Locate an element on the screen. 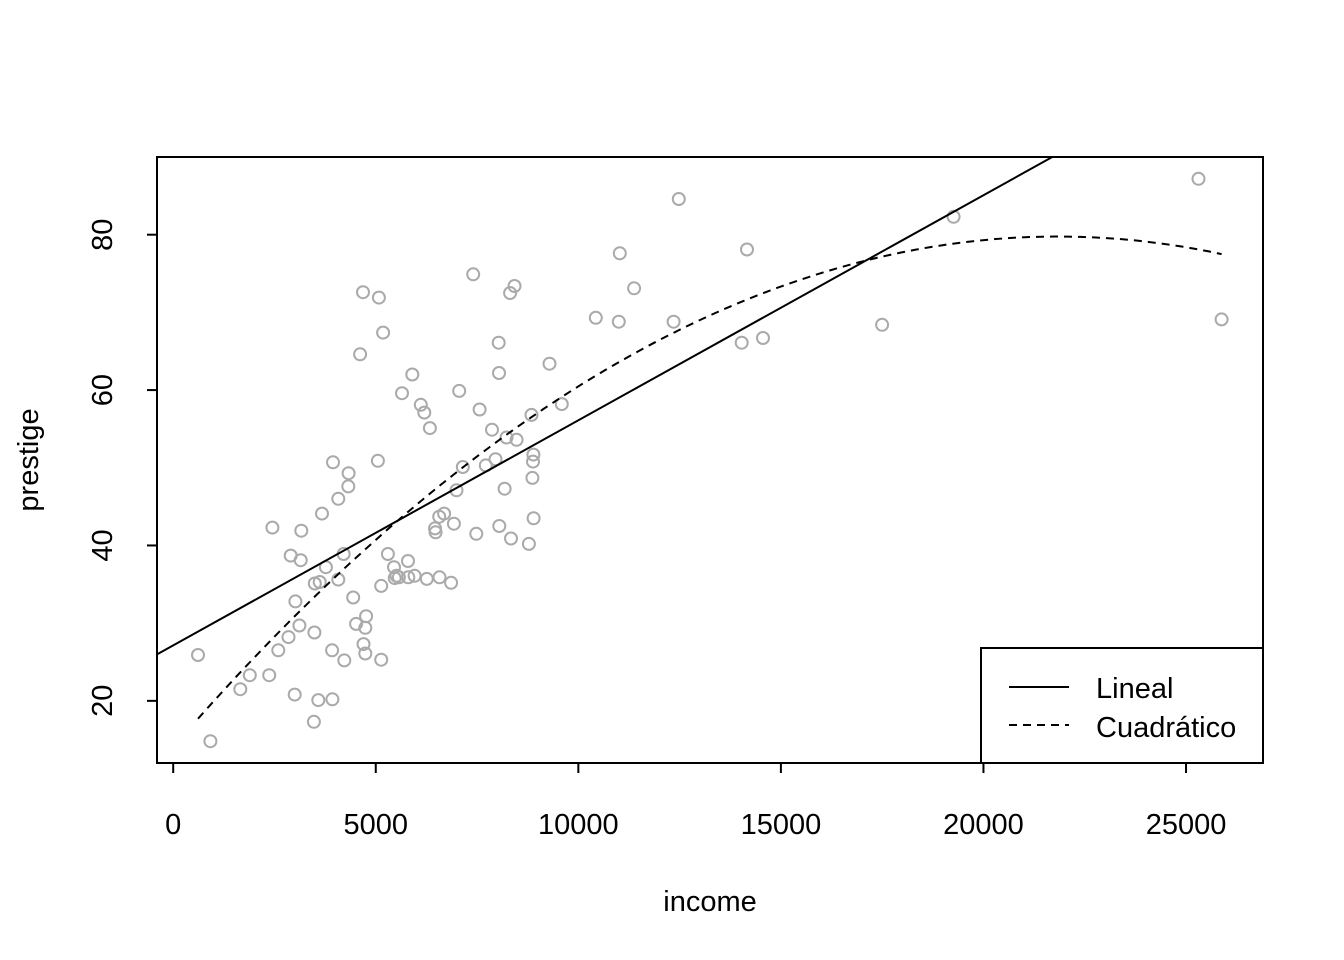 The height and width of the screenshot is (960, 1344). x-tick-label: 10000 is located at coordinates (578, 825).